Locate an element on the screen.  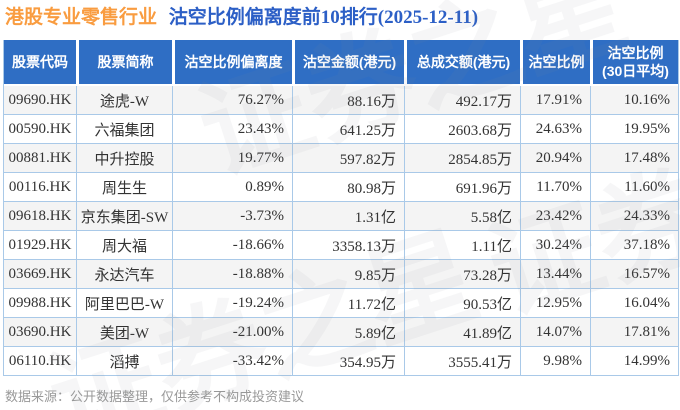
column-header-short-ratio-deviation: 沽空比例偏离度 is located at coordinates (232, 63).